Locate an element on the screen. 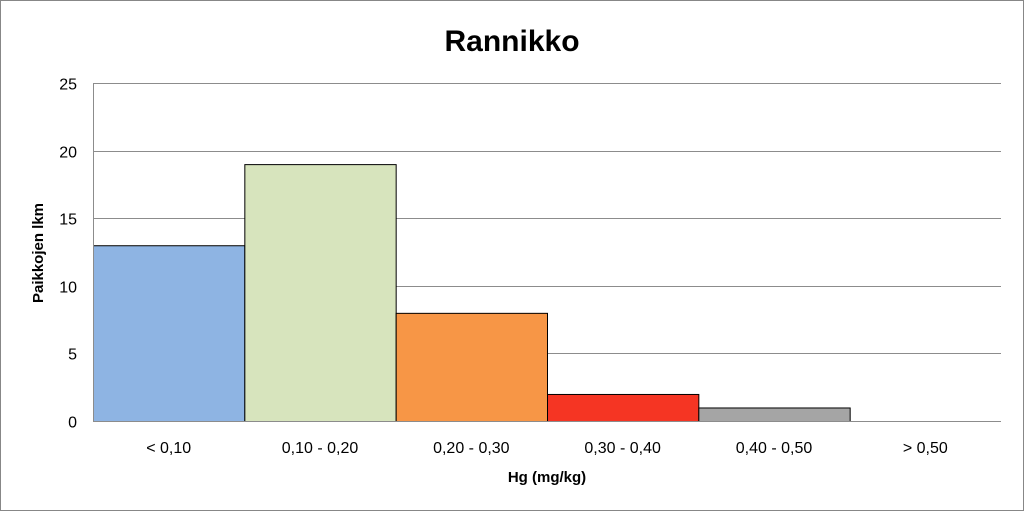 Image resolution: width=1024 pixels, height=511 pixels. x-tick-label: 0,10 - 0,20 is located at coordinates (320, 448).